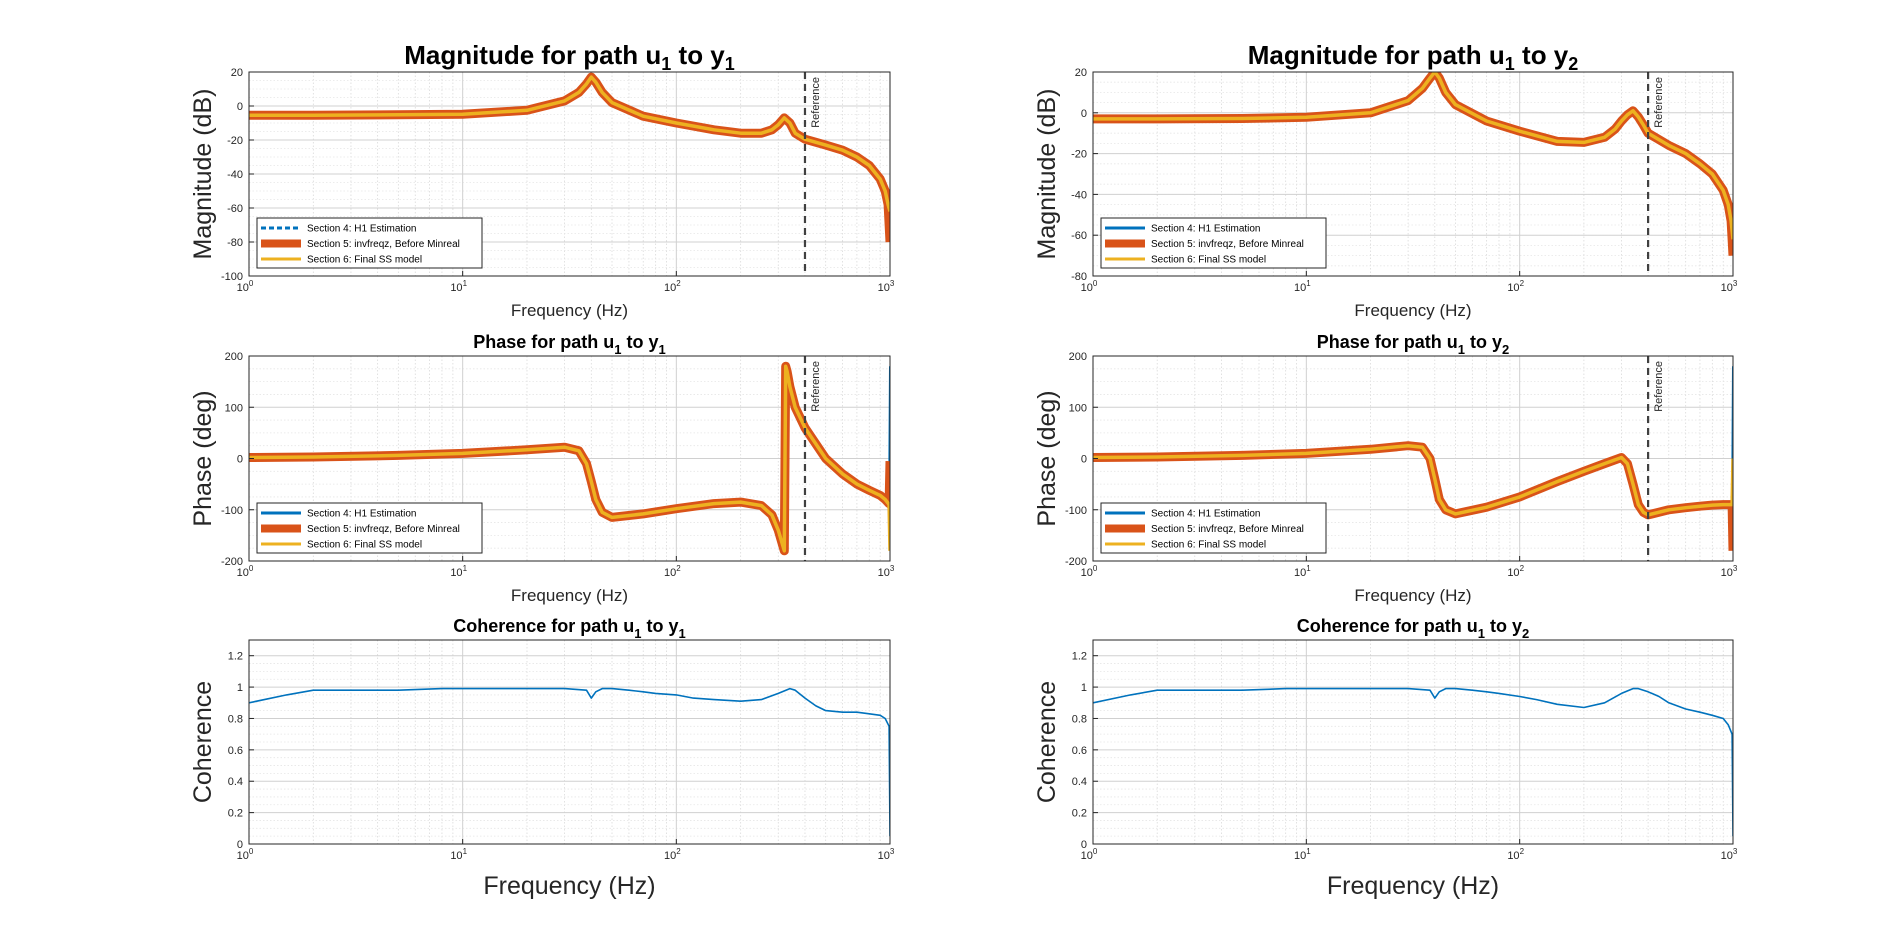  I want to click on y-tick-label: -80, so click(235, 243).